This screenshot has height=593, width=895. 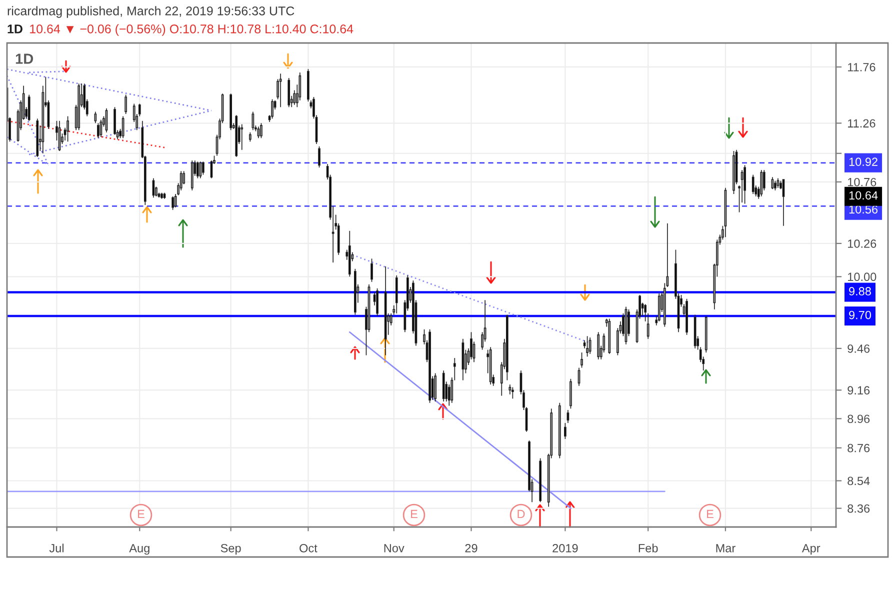 I want to click on ref-line-label: 10.56, so click(x=863, y=209).